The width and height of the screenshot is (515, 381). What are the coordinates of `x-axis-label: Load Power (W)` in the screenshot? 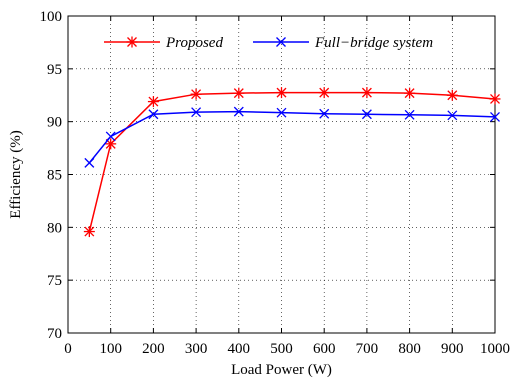 It's located at (281, 370).